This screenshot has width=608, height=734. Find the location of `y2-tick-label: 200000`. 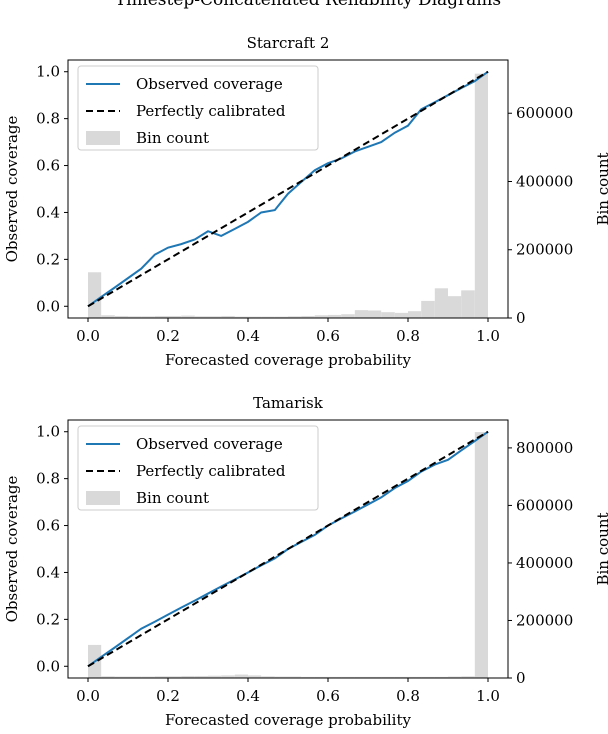

y2-tick-label: 200000 is located at coordinates (544, 620).